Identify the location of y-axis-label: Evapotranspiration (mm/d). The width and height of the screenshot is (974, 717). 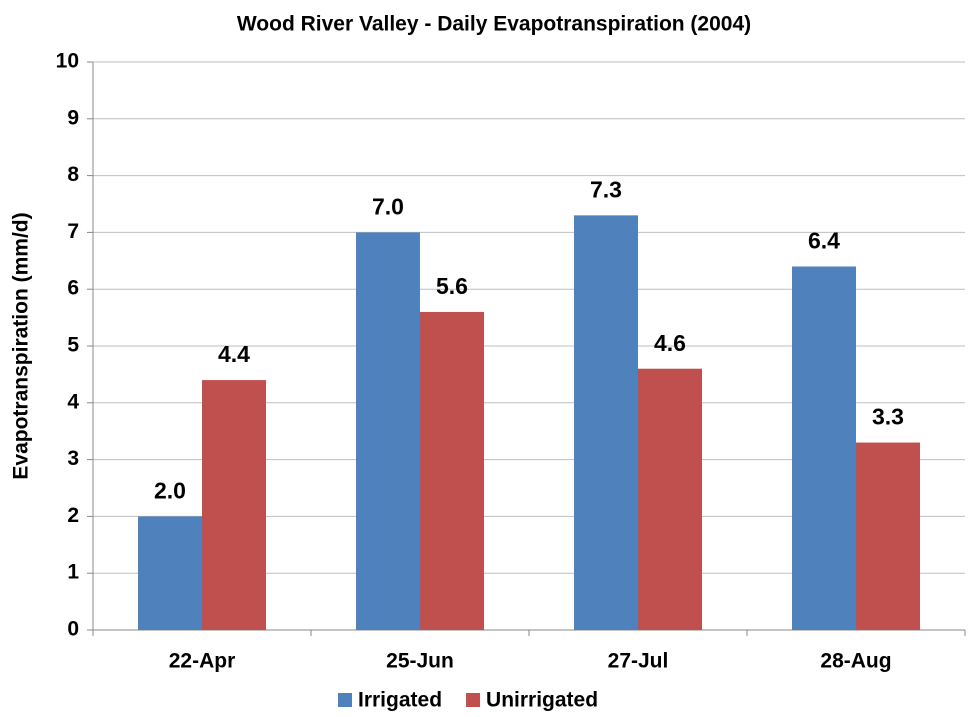
(21, 345).